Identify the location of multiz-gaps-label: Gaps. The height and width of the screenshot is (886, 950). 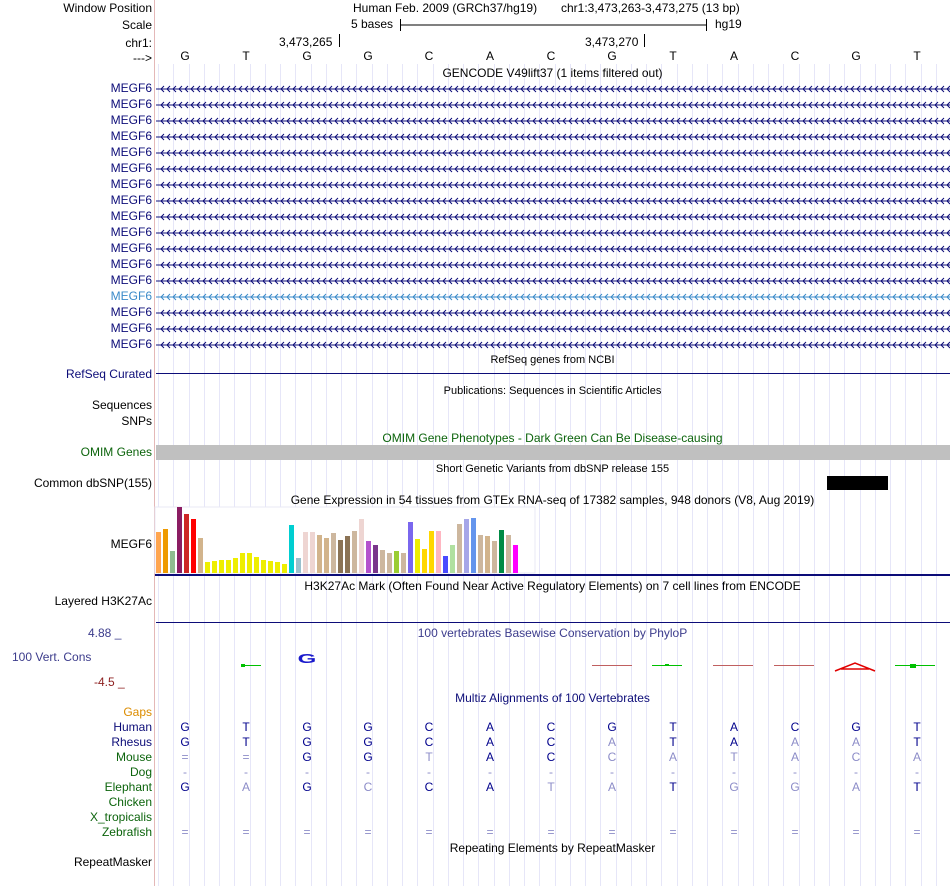
(137, 712).